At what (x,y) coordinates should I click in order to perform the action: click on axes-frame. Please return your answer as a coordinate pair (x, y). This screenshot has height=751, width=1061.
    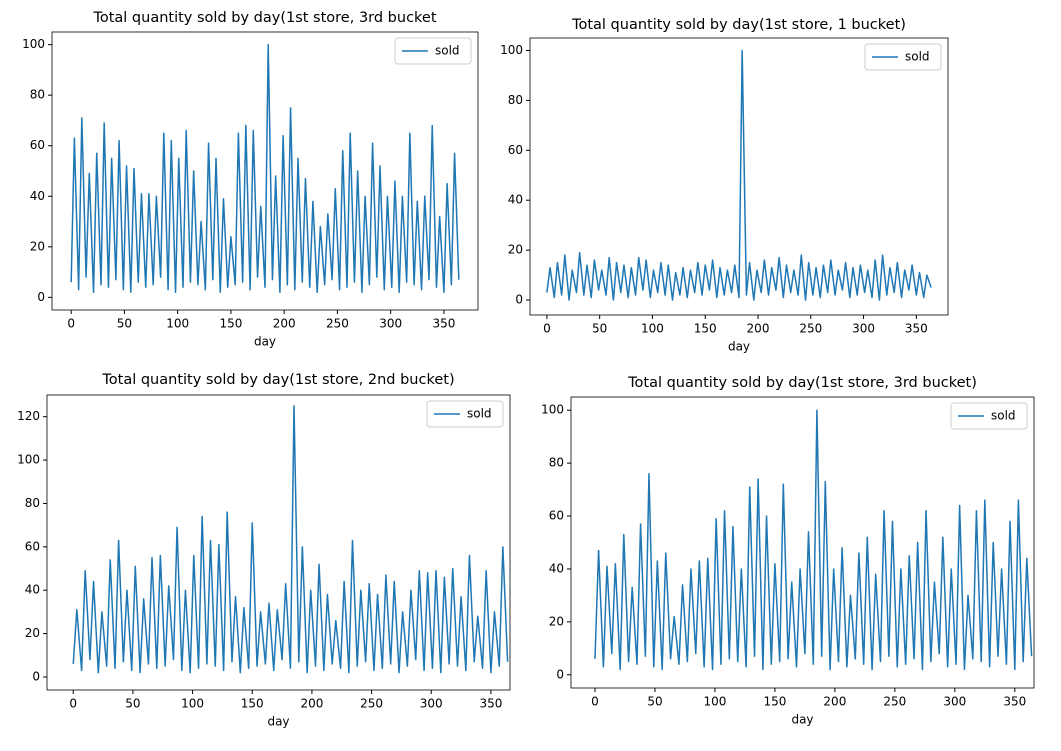
    Looking at the image, I should click on (739, 176).